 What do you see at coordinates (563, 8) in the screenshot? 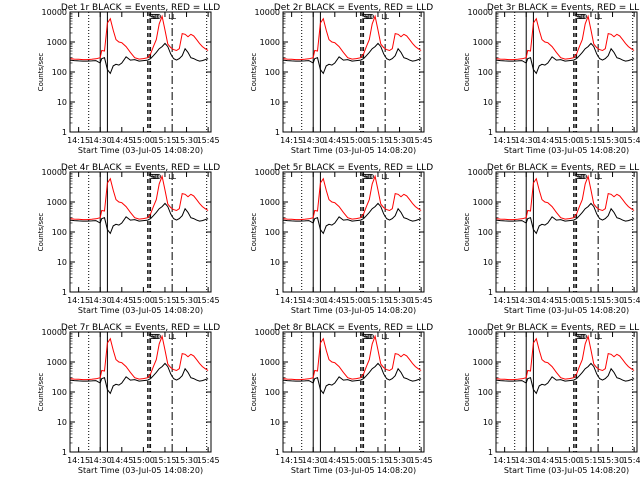
I see `chart-title: Det 3r BLACK = Events, RED = LLD` at bounding box center [563, 8].